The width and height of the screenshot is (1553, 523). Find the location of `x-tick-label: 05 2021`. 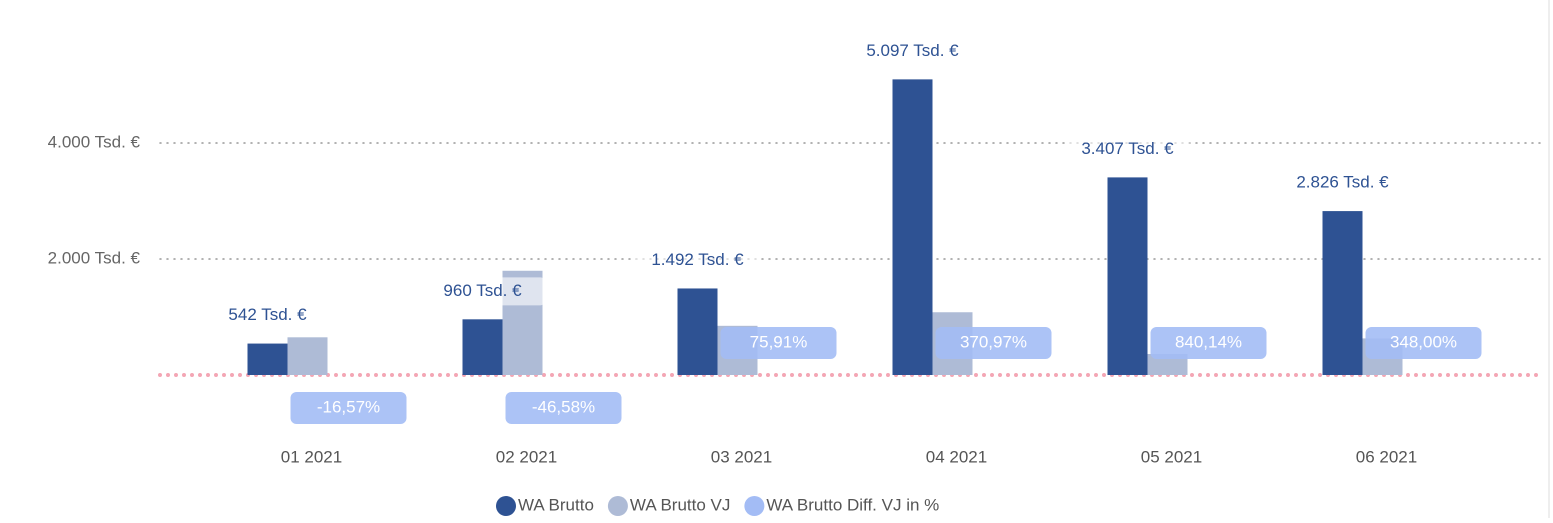

x-tick-label: 05 2021 is located at coordinates (1171, 456).